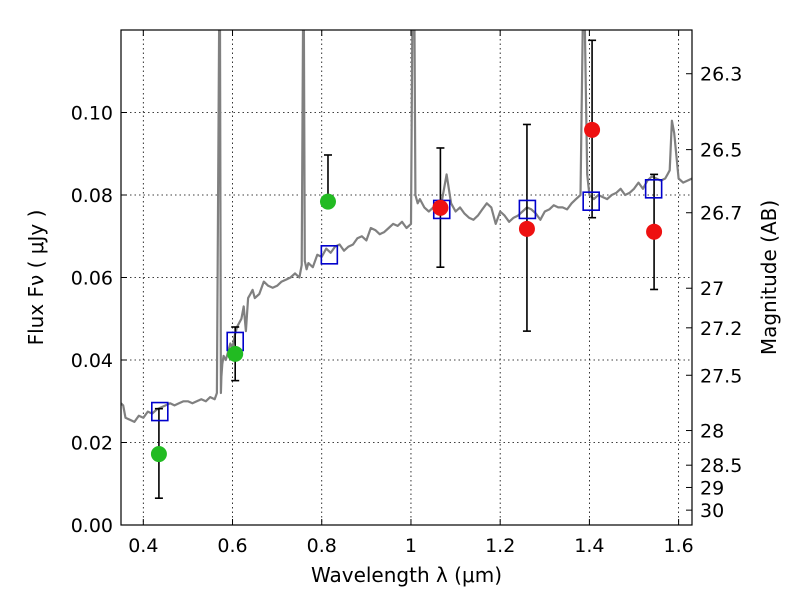 The image size is (800, 600). I want to click on right-tick-label: 27.5, so click(721, 376).